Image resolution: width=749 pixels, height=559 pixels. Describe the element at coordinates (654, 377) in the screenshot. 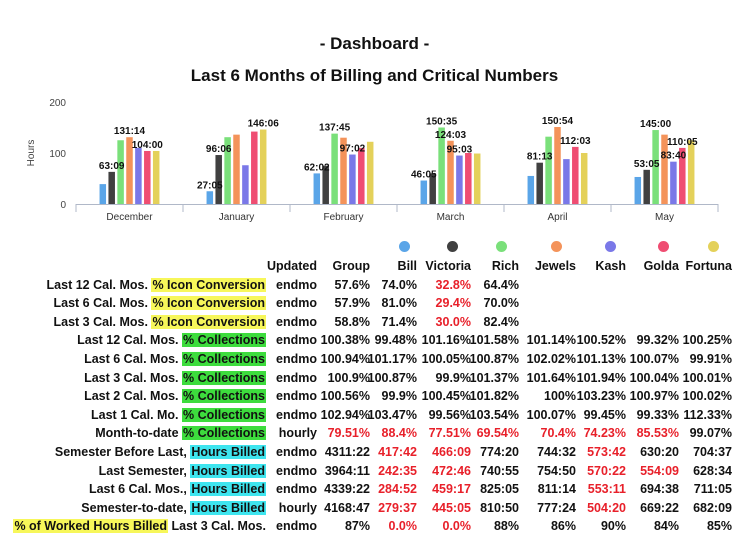

I see `value-cell: 100.04%` at that location.